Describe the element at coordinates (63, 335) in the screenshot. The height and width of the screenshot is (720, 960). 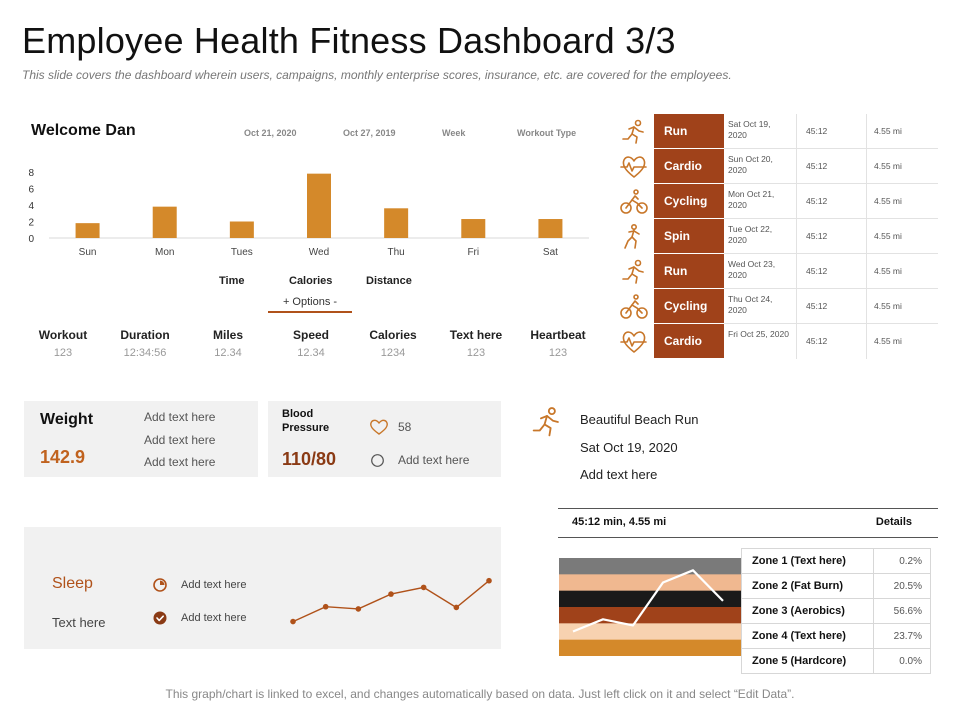
I see `stat-label: Workout` at that location.